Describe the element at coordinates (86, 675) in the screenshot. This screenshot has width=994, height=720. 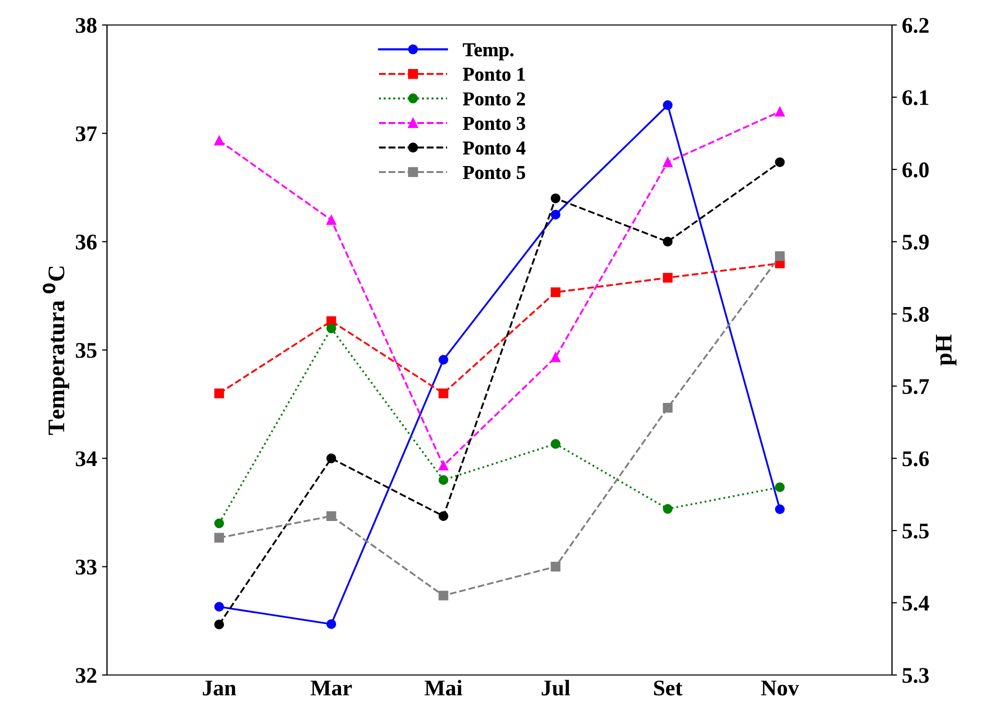
I see `y-tick-label: 32` at that location.